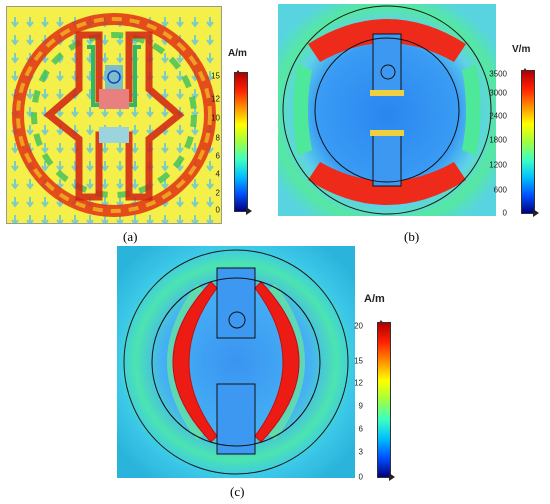 The height and width of the screenshot is (504, 550). Describe the element at coordinates (217, 138) in the screenshot. I see `tick-label: 8` at that location.